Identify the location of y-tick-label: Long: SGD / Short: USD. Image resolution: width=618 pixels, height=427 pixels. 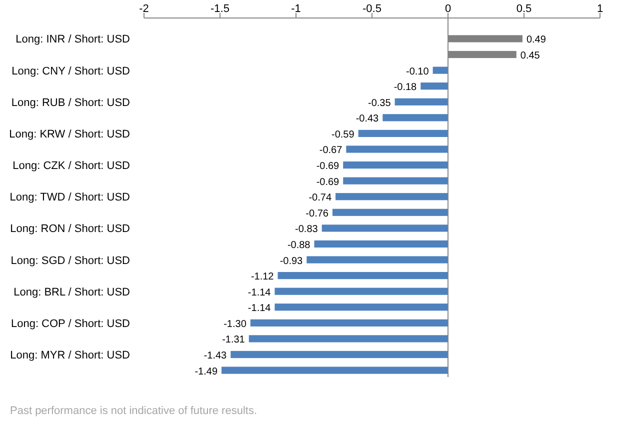
(70, 260).